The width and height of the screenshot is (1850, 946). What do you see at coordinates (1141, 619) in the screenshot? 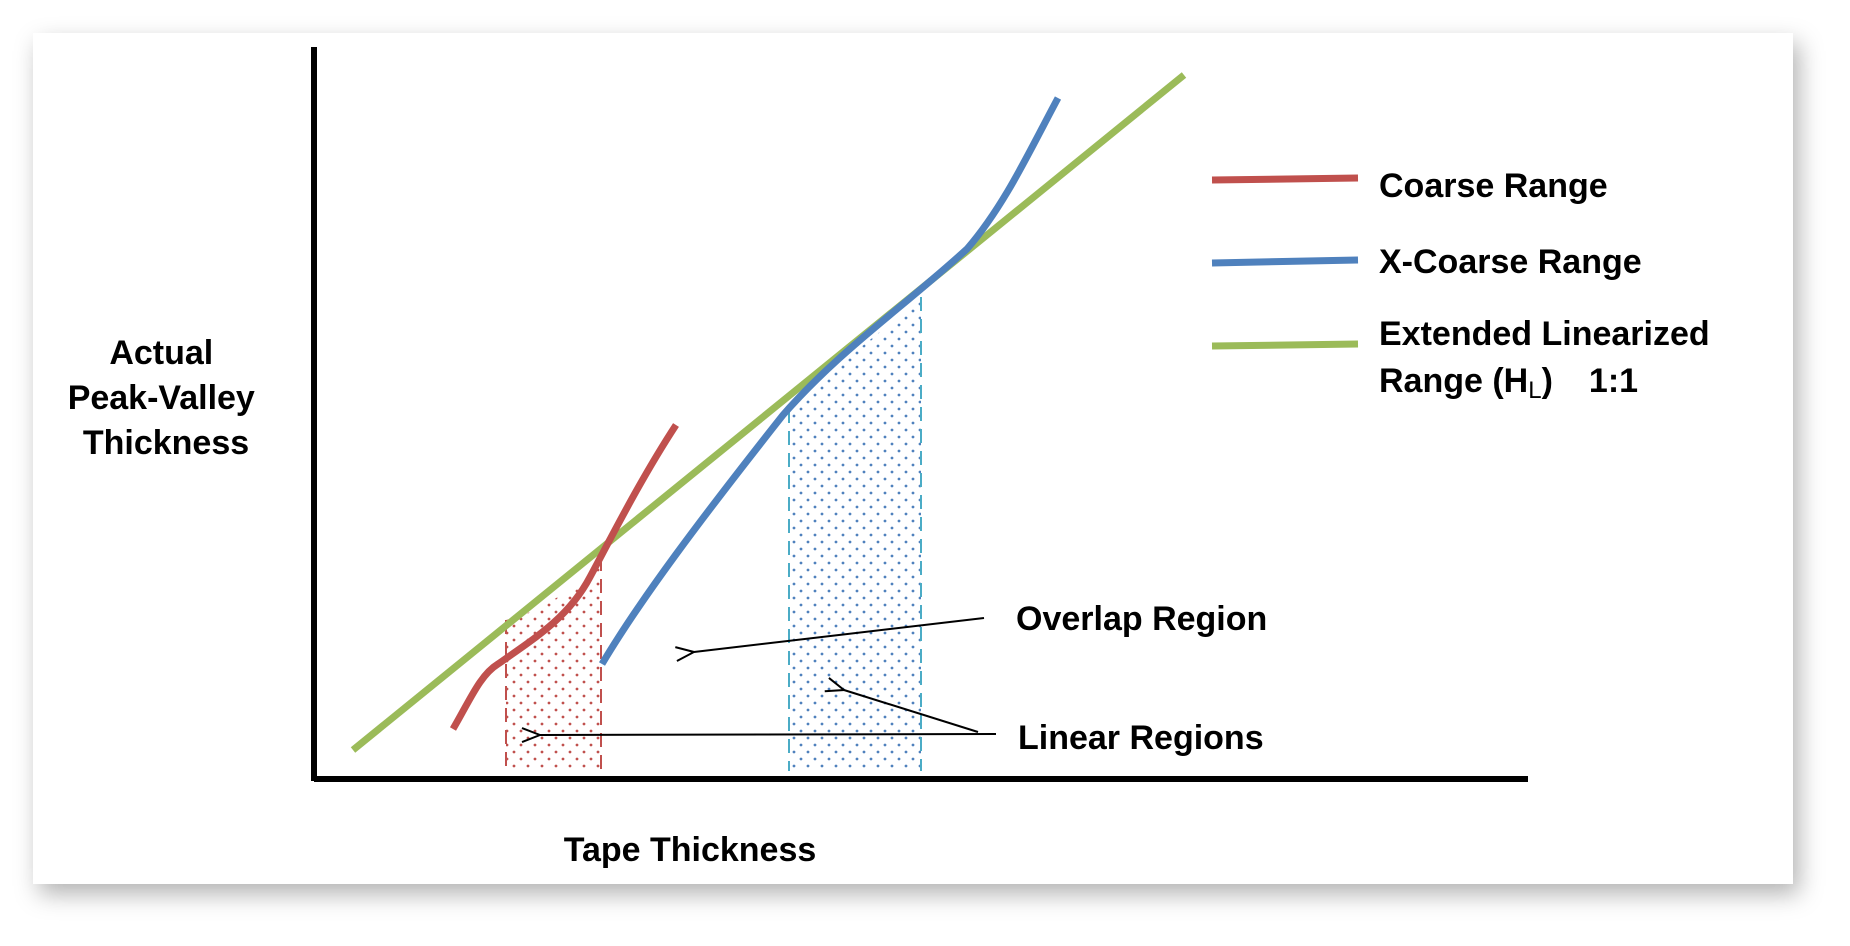
I see `annotation: Overlap Region` at bounding box center [1141, 619].